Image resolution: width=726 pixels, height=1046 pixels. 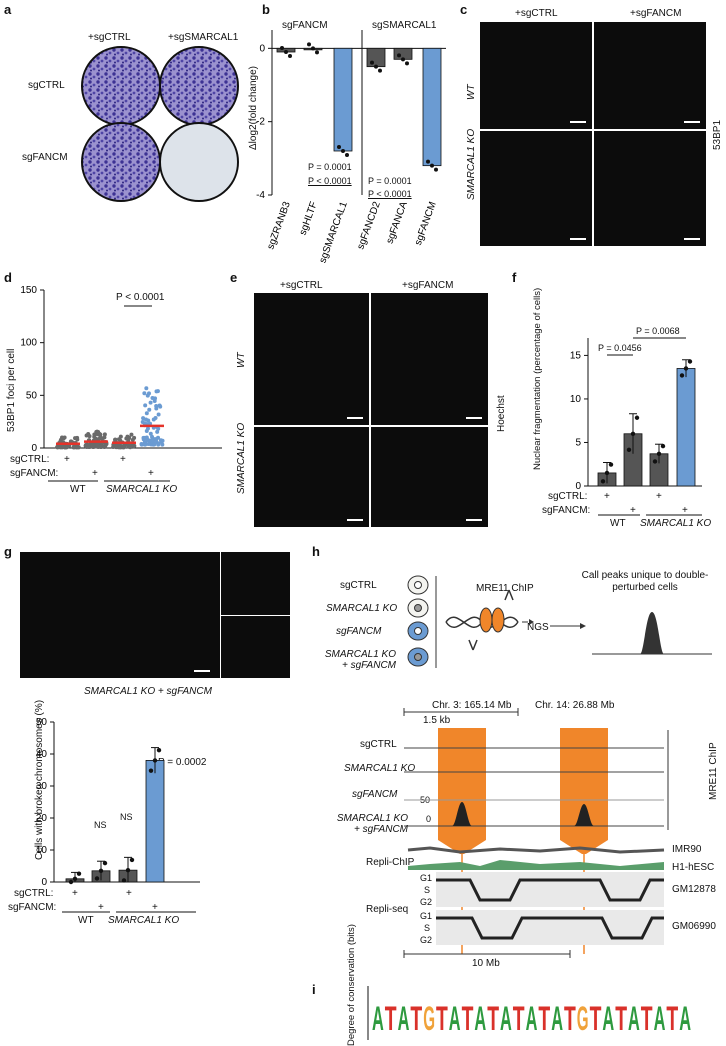 What do you see at coordinates (8, 551) in the screenshot?
I see `panel-g-label: g` at bounding box center [8, 551].